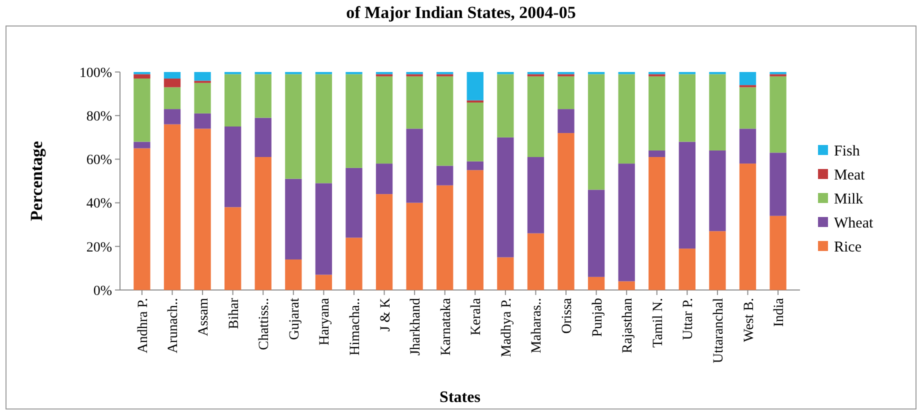  What do you see at coordinates (416, 327) in the screenshot?
I see `x-tick-label: Jharkhand` at bounding box center [416, 327].